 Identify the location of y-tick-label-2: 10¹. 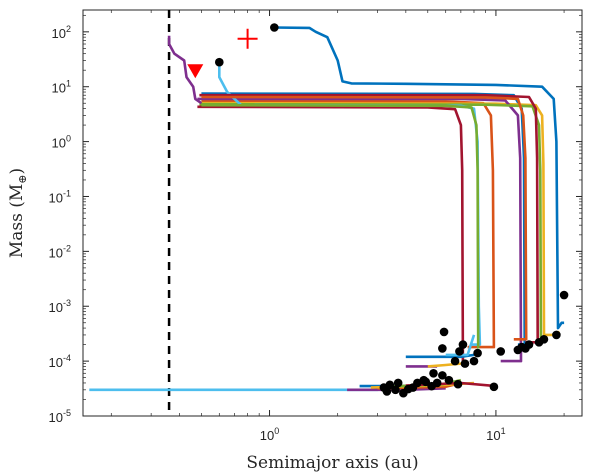
(61, 87).